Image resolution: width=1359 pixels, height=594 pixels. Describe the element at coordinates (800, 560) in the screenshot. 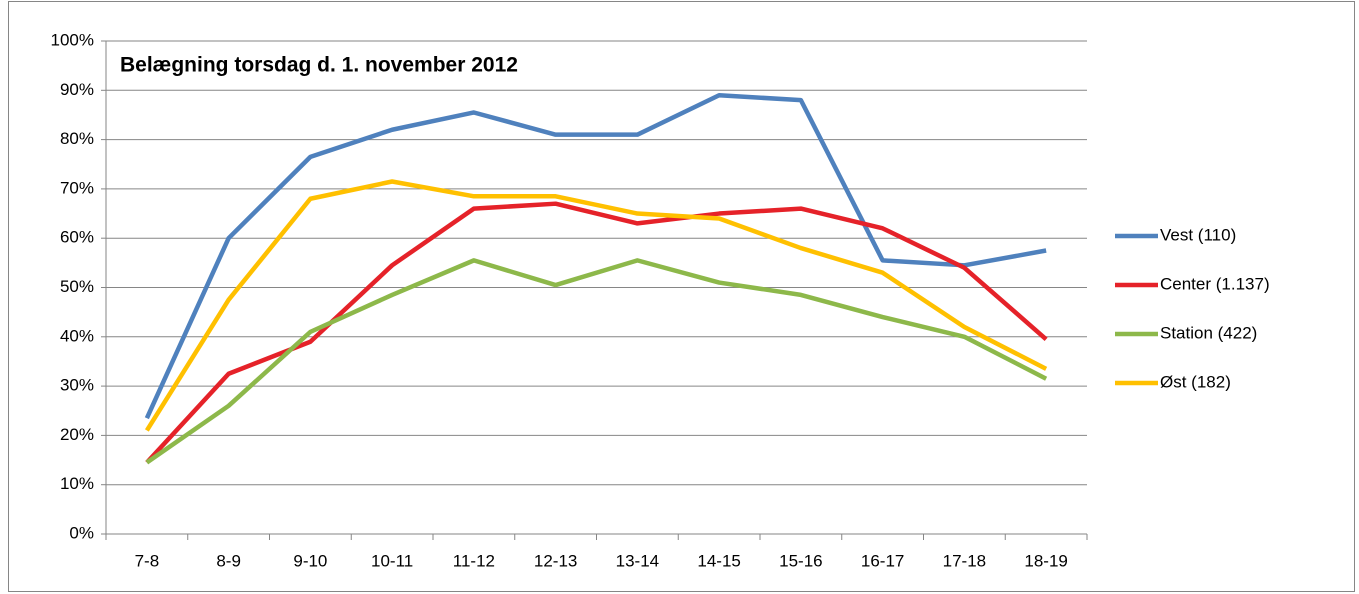

I see `x-tick-label: 15-16` at that location.